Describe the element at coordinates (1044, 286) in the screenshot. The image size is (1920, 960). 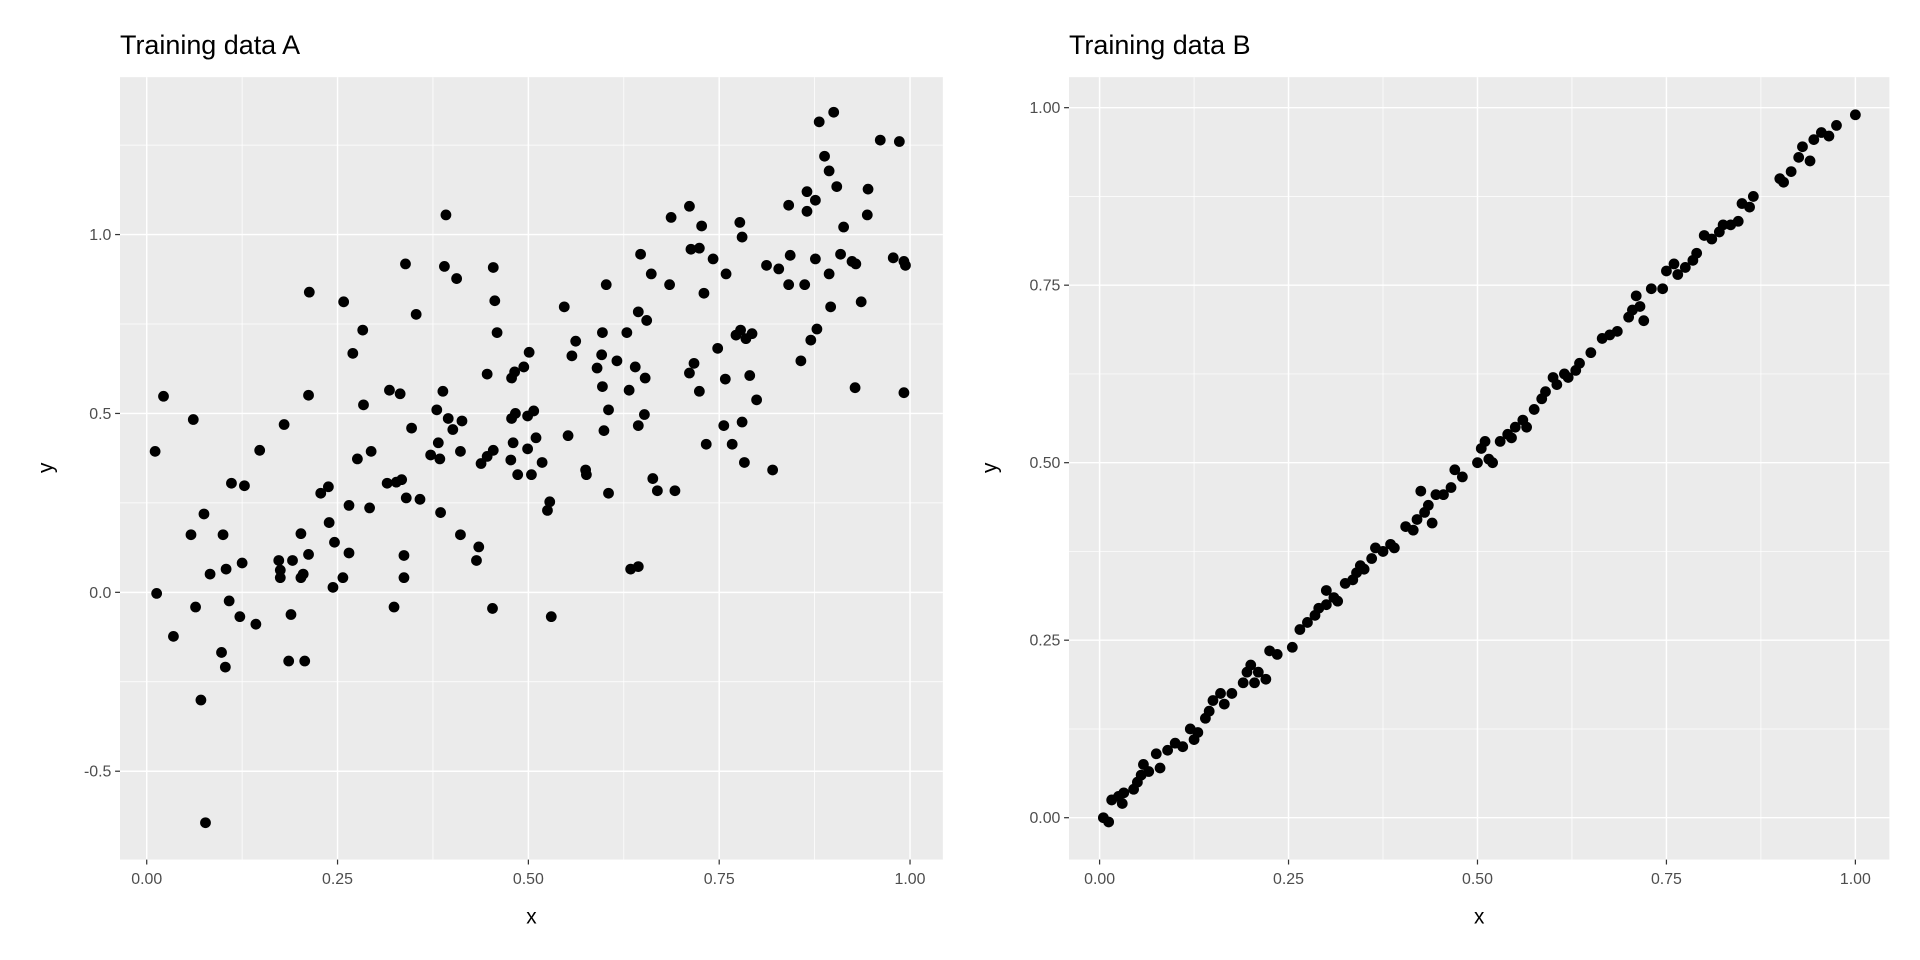
I see `y-tick-label: 0.75` at that location.